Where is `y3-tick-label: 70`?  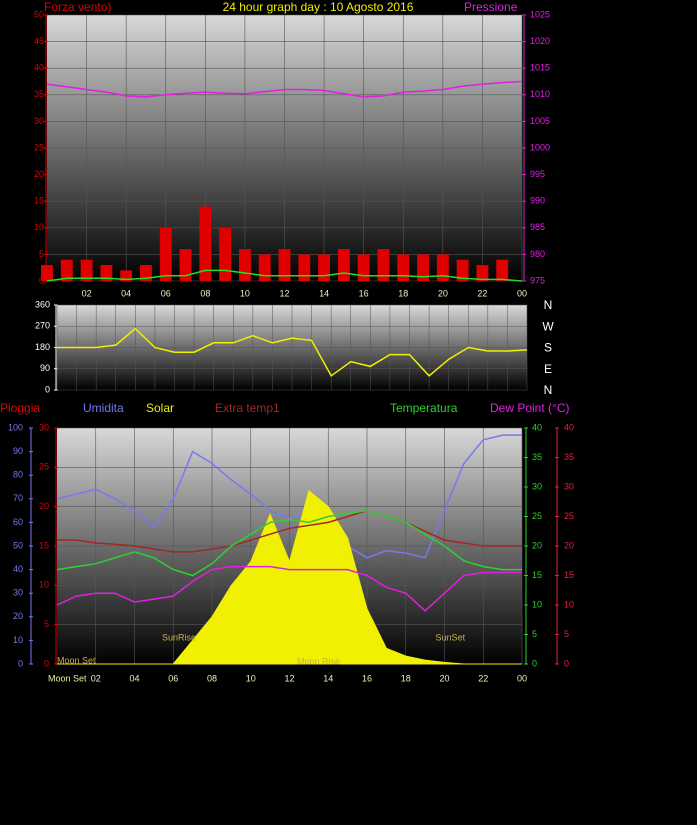
y3-tick-label: 70 is located at coordinates (18, 498).